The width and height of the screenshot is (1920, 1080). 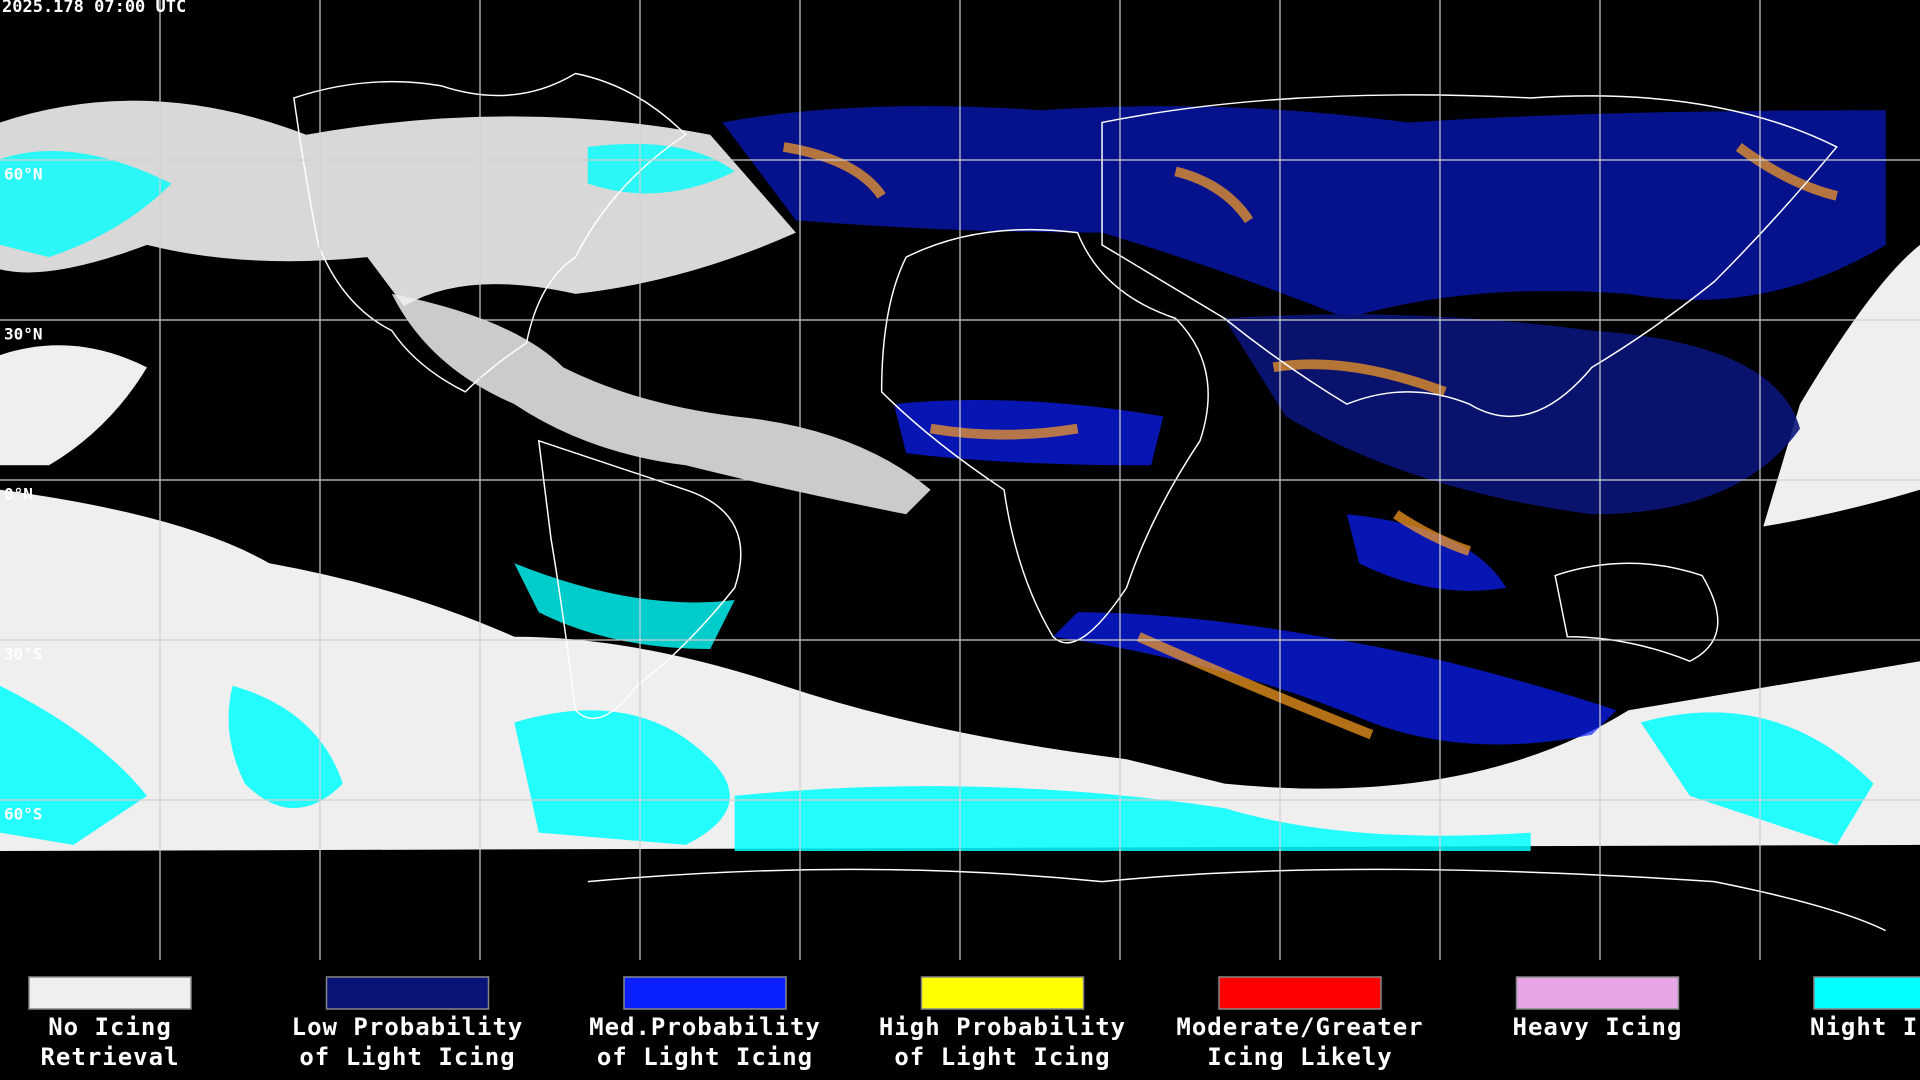 What do you see at coordinates (705, 1027) in the screenshot?
I see `legend-label: Med.Probability` at bounding box center [705, 1027].